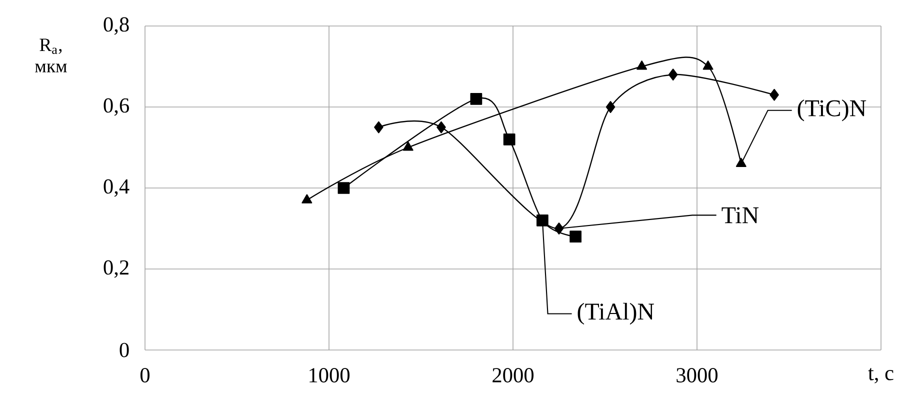  I want to click on text: (TiC)N, so click(832, 110).